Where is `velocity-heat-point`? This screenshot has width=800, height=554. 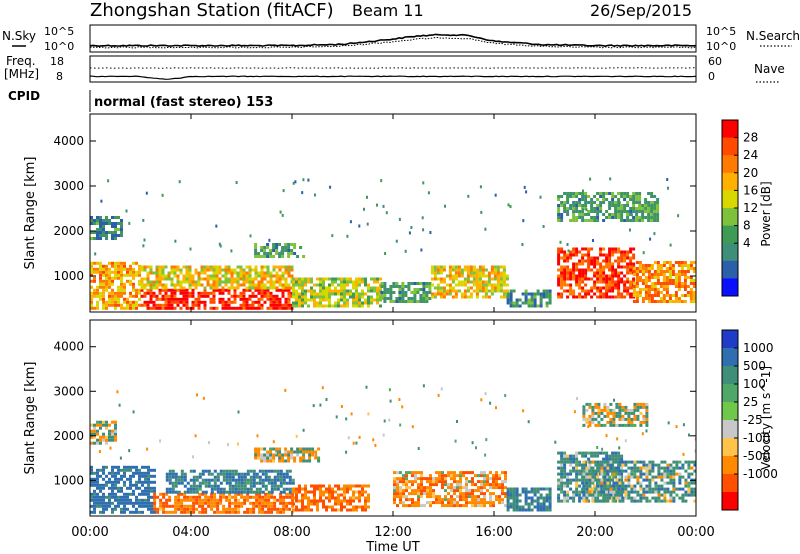
velocity-heat-point is located at coordinates (588, 427).